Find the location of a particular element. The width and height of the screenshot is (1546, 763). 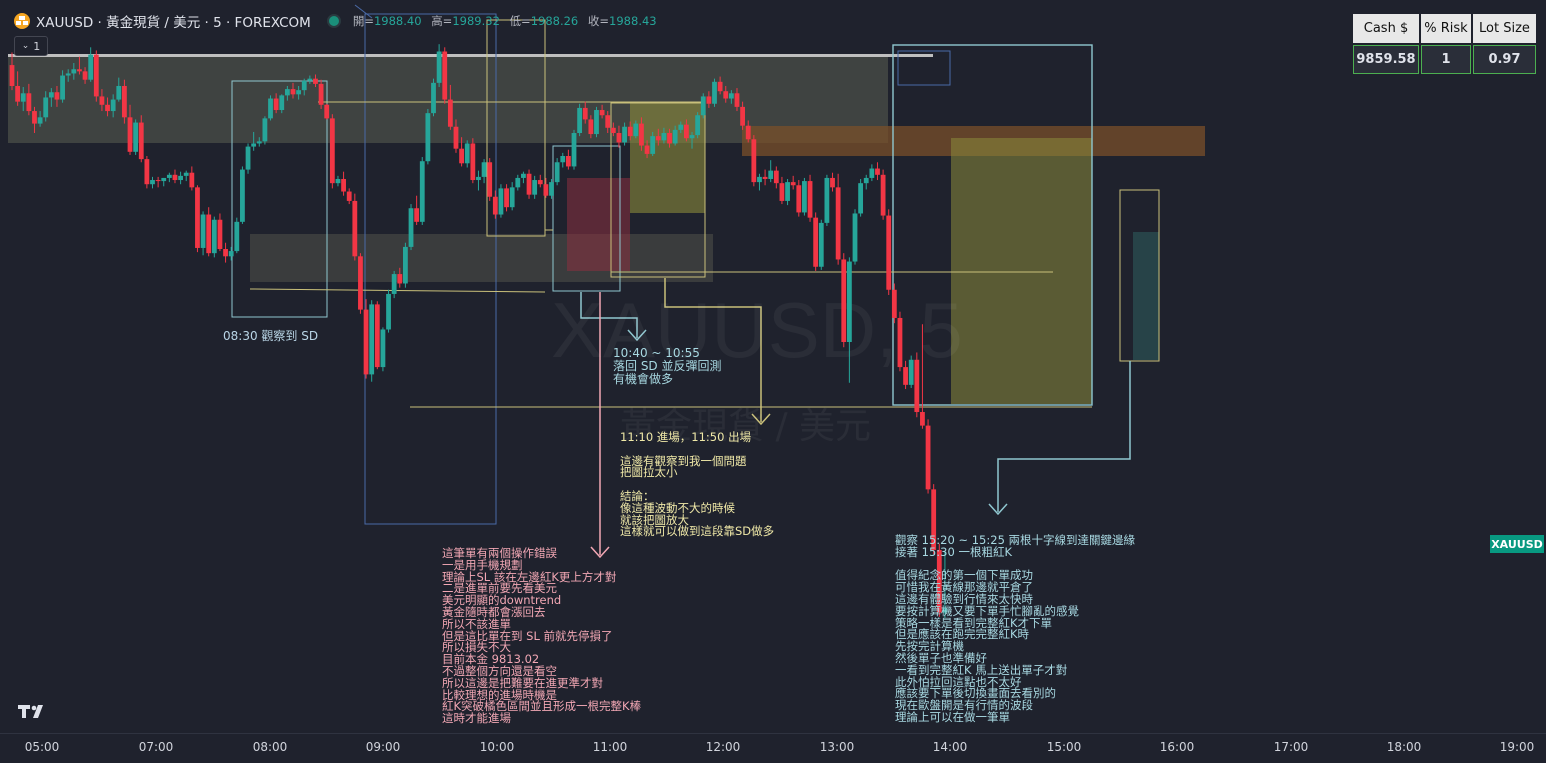

arrow-mistakes-head is located at coordinates (600, 552).